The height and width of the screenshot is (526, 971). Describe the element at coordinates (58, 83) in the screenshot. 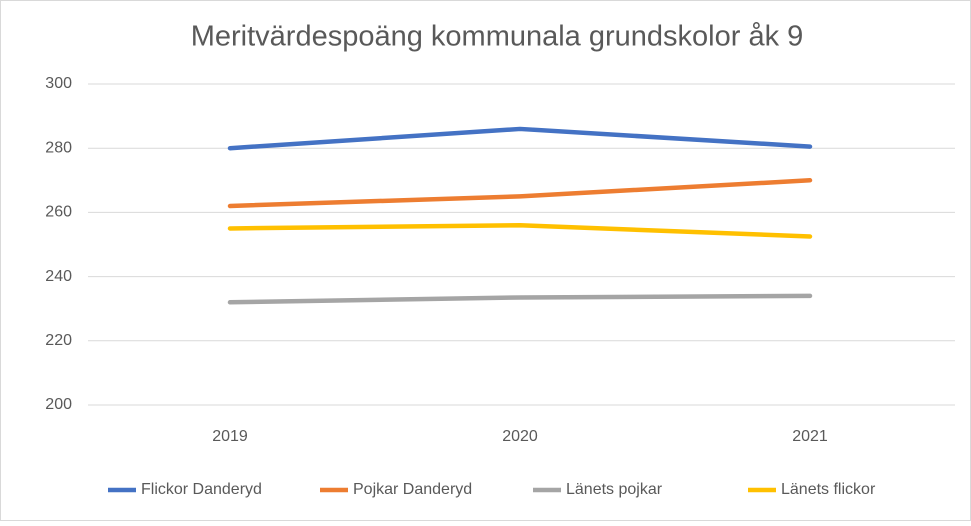

I see `y-tick-label: 300` at that location.